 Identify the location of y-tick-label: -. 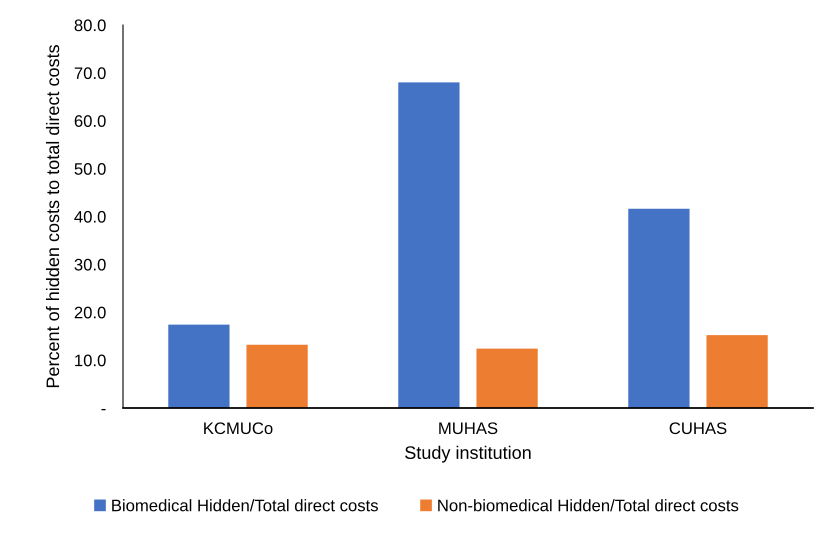
(104, 409).